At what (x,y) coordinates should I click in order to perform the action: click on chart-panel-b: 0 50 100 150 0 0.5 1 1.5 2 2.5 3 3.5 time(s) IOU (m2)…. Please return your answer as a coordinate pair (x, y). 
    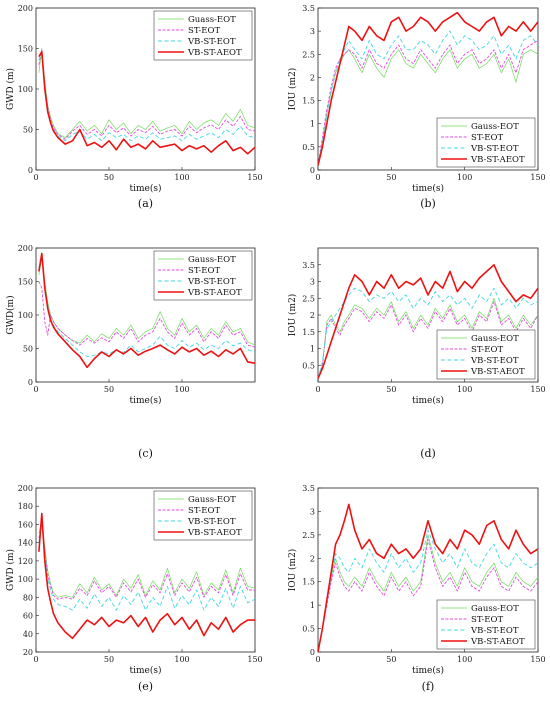
    Looking at the image, I should click on (416, 107).